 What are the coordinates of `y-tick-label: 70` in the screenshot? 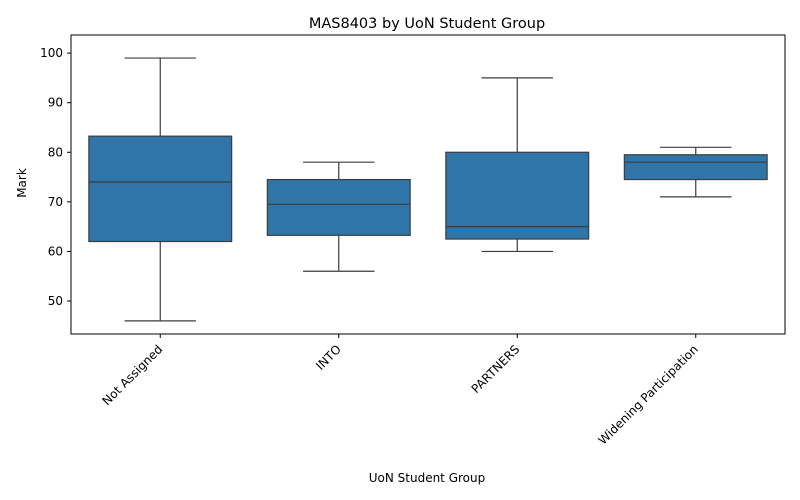 It's located at (55, 202).